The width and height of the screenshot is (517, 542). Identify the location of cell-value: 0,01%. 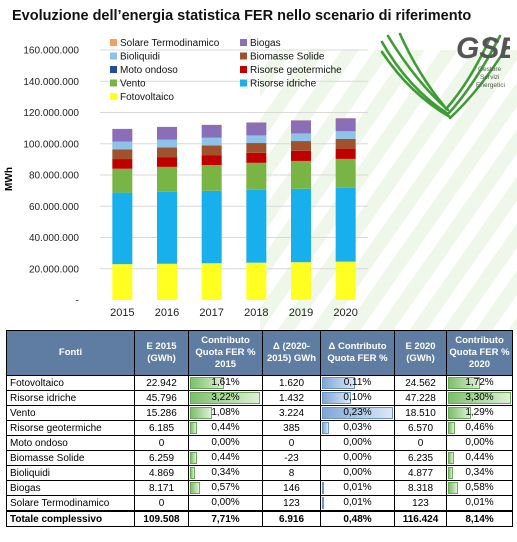
(357, 502).